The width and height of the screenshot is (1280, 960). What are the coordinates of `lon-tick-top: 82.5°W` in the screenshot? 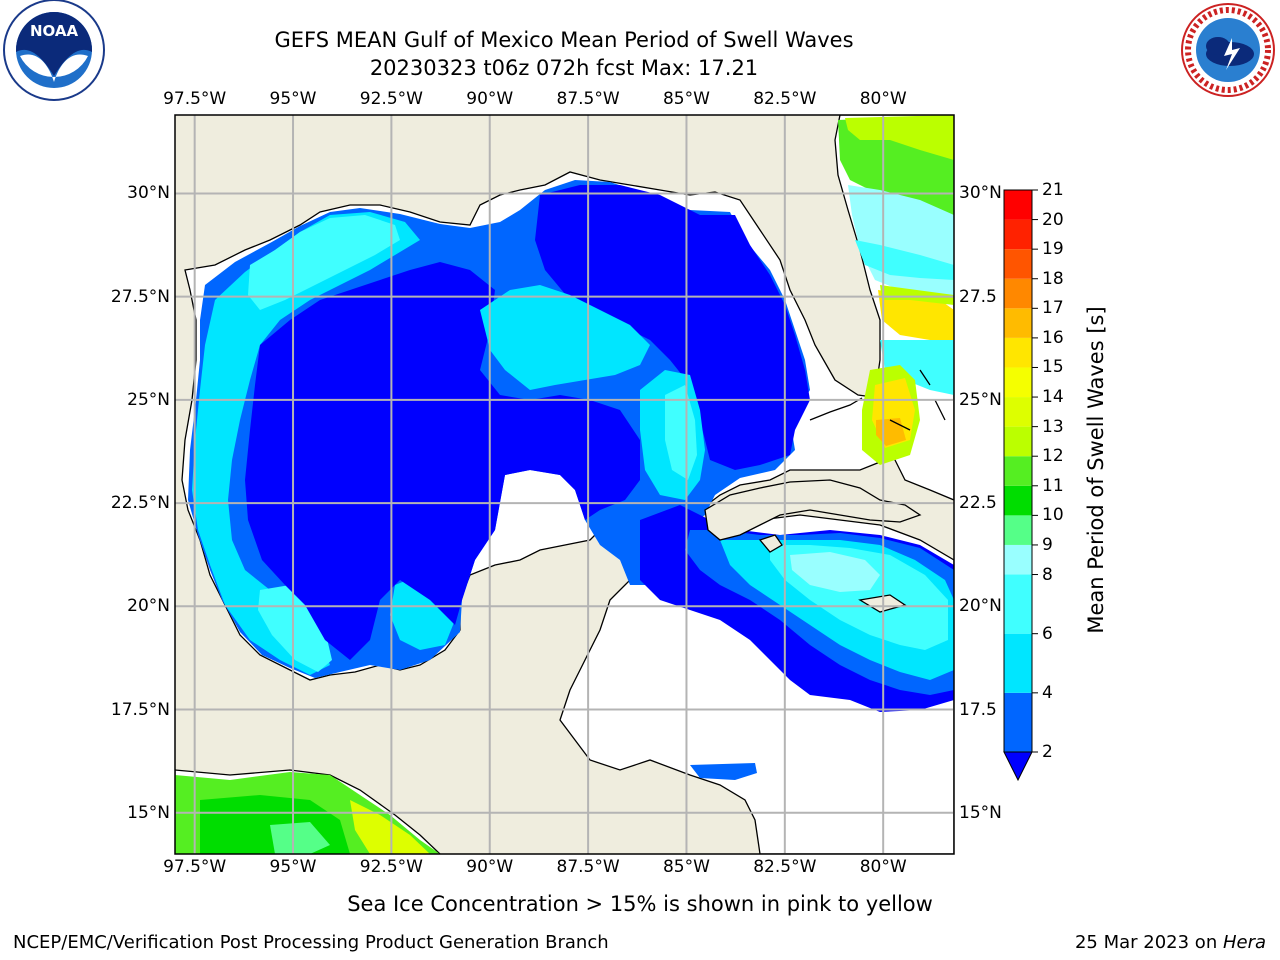 It's located at (785, 99).